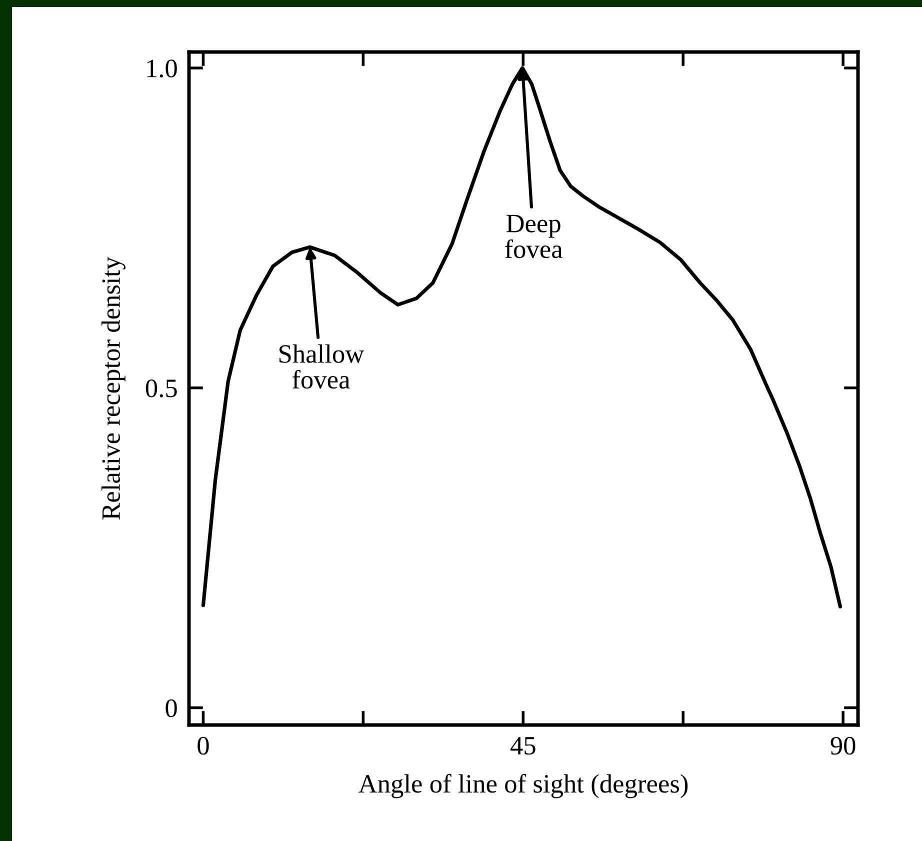 The height and width of the screenshot is (841, 922). Describe the element at coordinates (203, 745) in the screenshot. I see `x-tick-label: 0` at that location.